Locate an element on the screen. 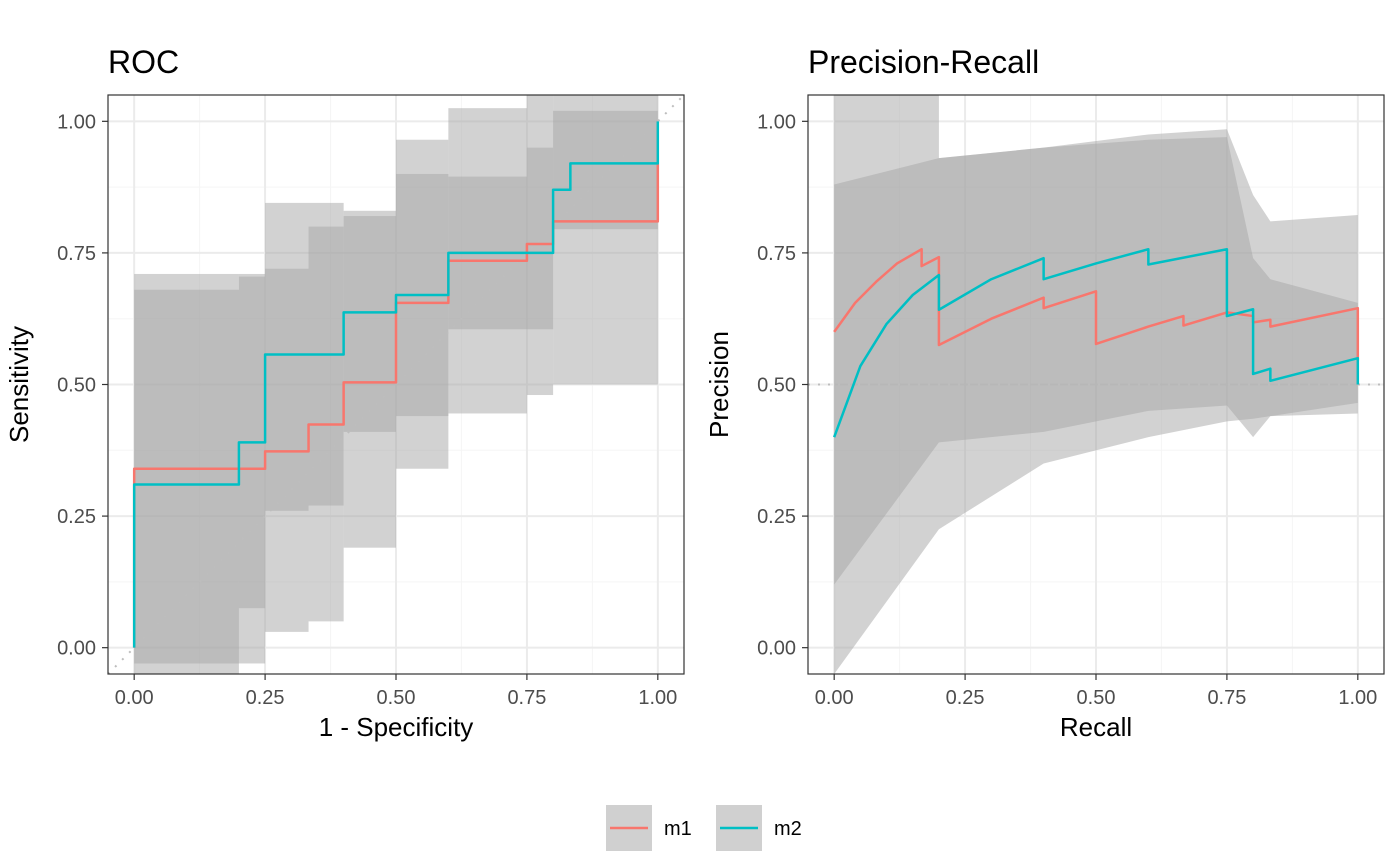 The height and width of the screenshot is (866, 1400). series-line-m2 is located at coordinates (1096, 342).